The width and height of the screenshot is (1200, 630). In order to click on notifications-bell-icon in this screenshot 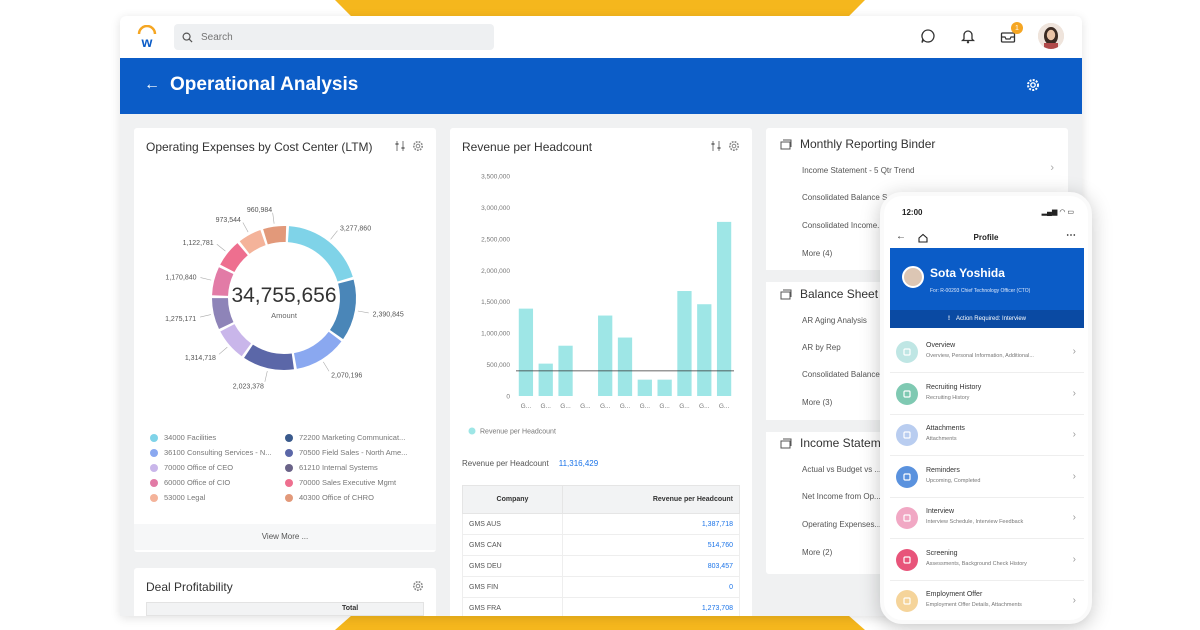, I will do `click(968, 36)`.